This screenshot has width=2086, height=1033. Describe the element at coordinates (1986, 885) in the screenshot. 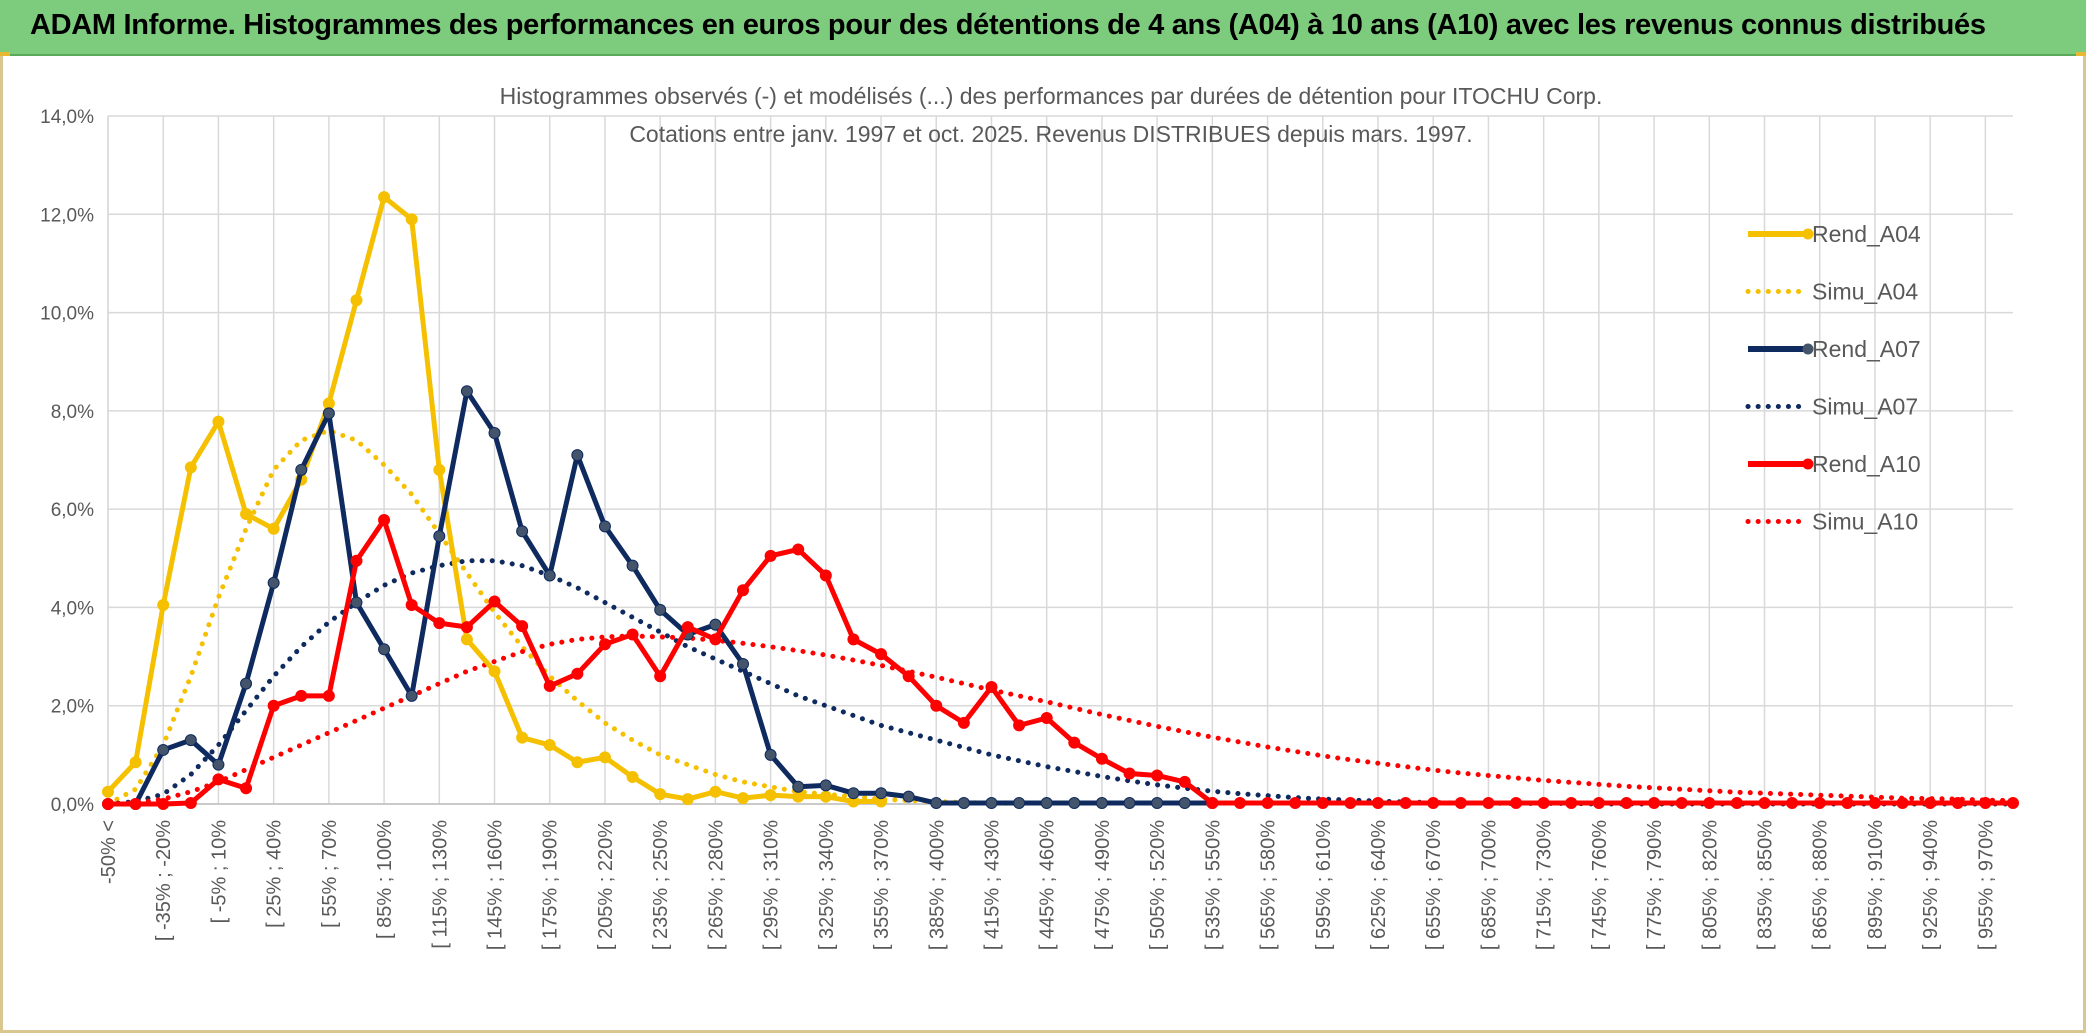

I see `x-tick-label: [ 955% ; 970%` at that location.